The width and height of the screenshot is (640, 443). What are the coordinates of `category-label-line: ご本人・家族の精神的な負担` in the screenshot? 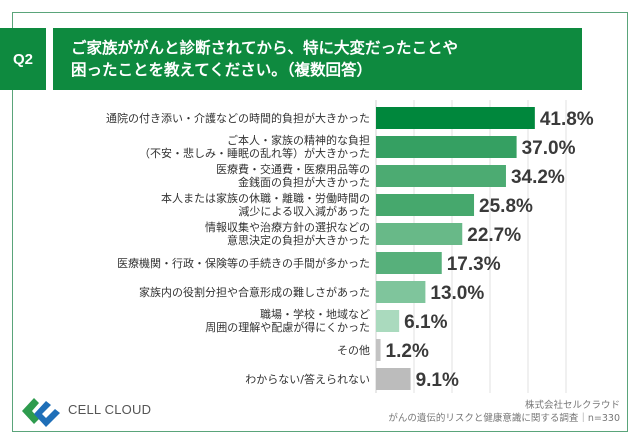 It's located at (298, 140).